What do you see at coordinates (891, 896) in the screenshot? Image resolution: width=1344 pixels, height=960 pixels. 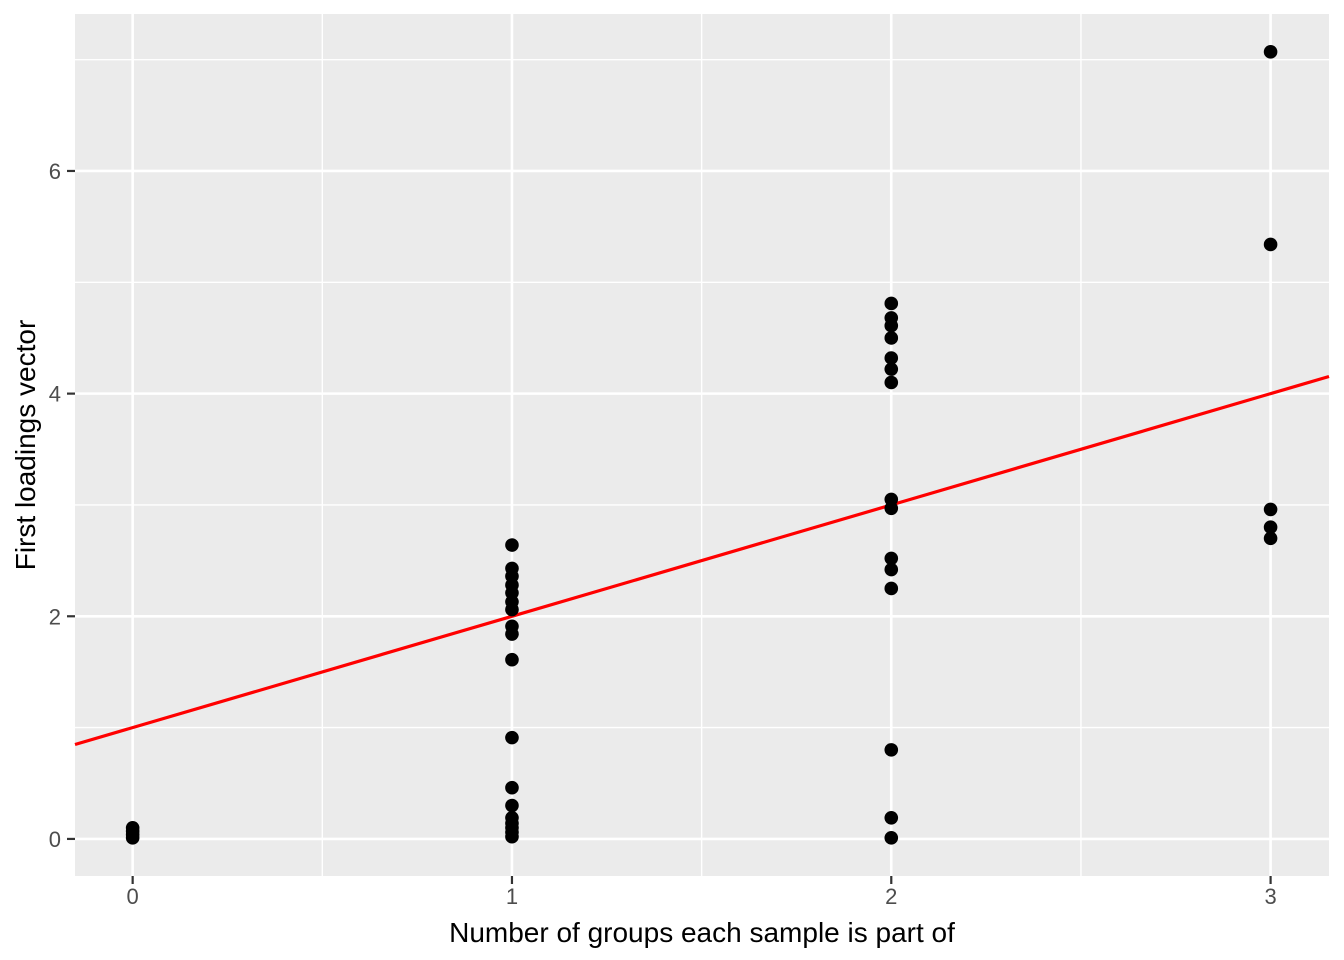 I see `x-tick-label: 2` at bounding box center [891, 896].